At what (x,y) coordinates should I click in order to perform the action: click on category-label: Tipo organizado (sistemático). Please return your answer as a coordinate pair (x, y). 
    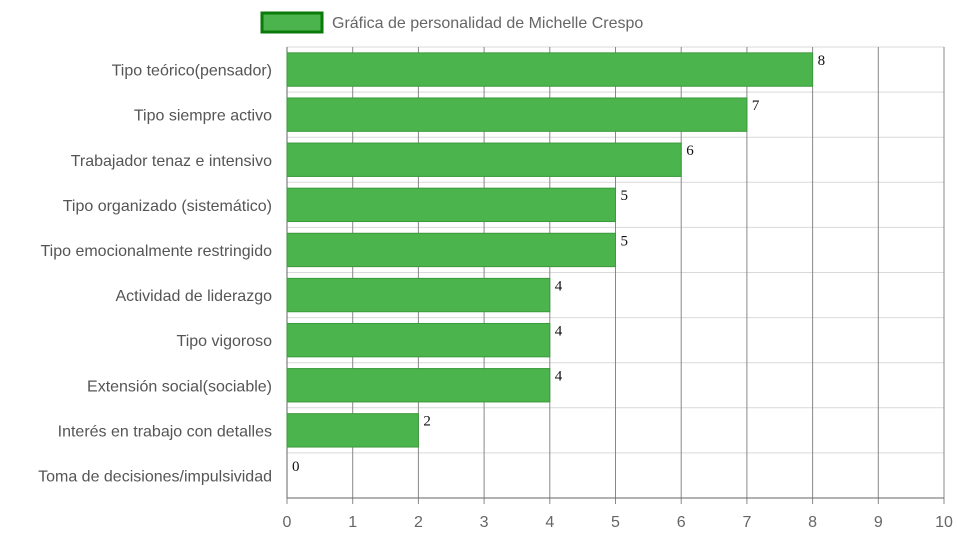
    Looking at the image, I should click on (167, 206).